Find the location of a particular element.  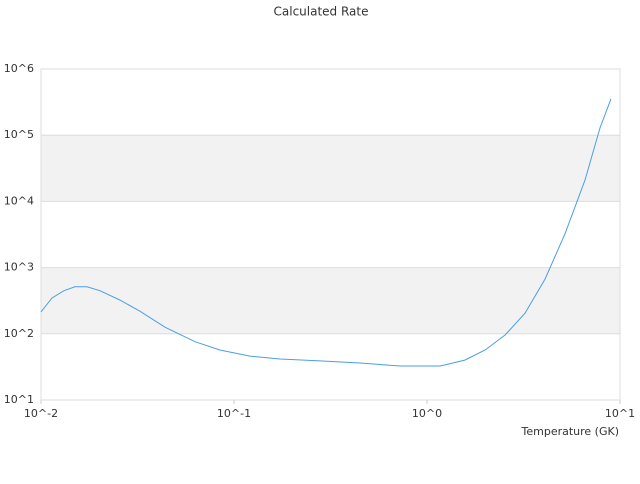

y-tick-label: 10^2 is located at coordinates (19, 333).